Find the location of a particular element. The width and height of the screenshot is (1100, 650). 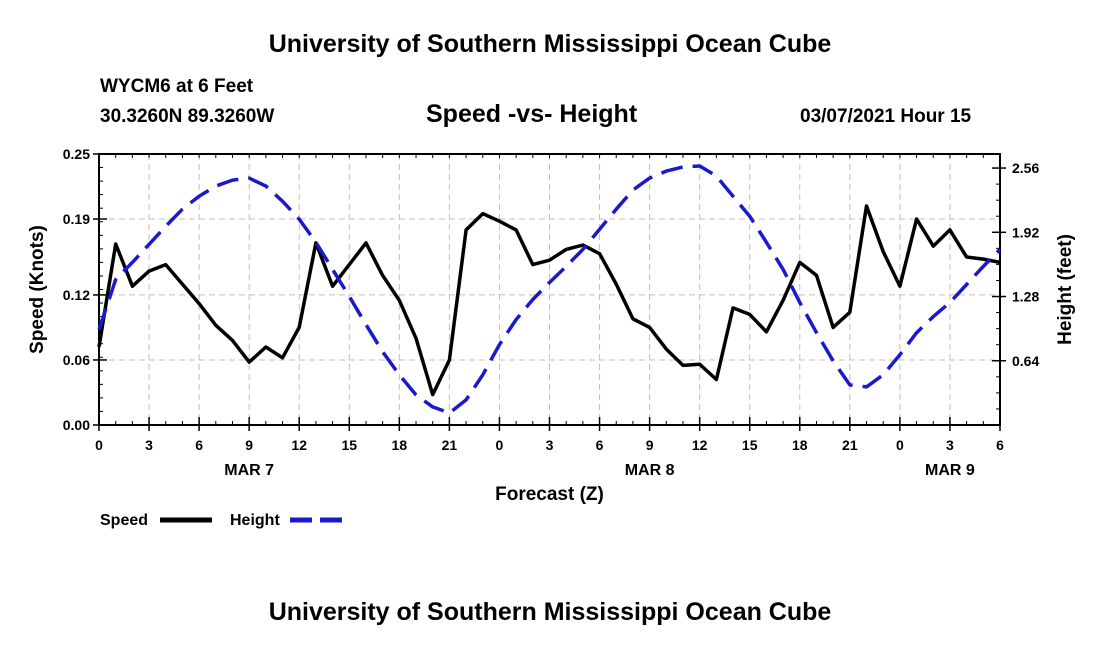

date-label: MAR 9 is located at coordinates (950, 470).